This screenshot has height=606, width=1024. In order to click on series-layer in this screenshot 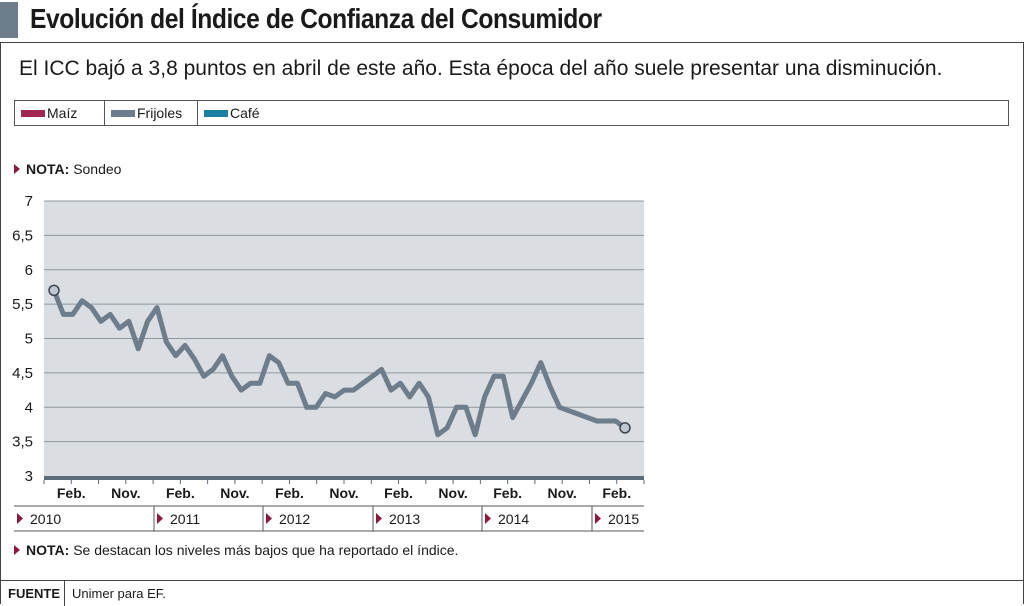, I will do `click(339, 362)`.